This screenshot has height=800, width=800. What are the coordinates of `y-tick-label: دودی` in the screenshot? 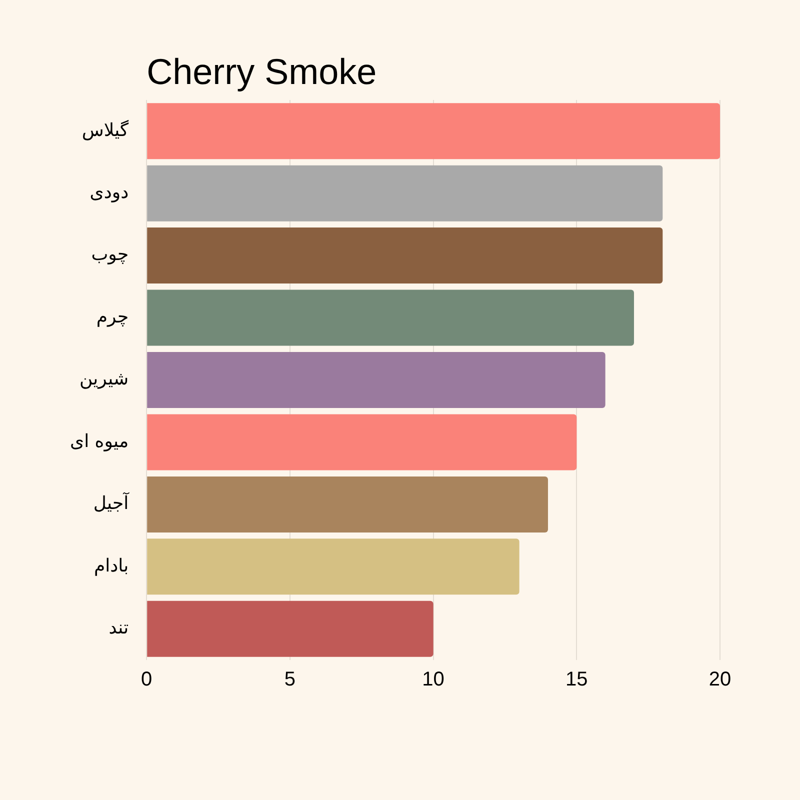 It's located at (109, 193).